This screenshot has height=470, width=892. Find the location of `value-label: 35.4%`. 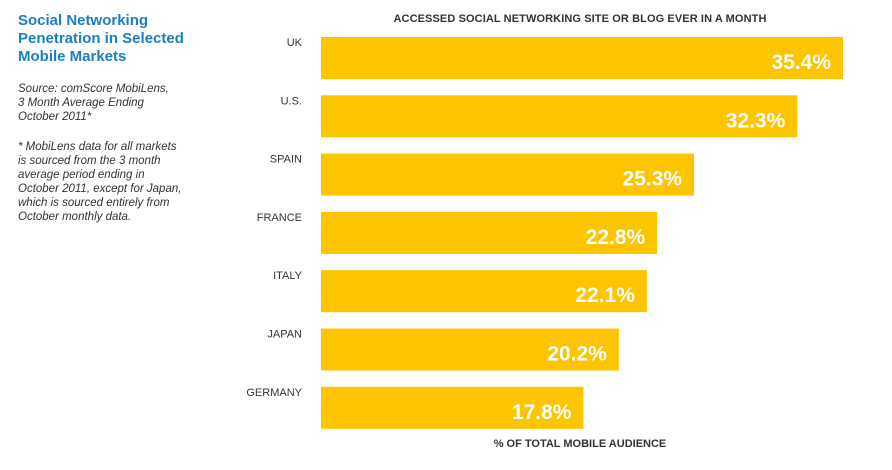

value-label: 35.4% is located at coordinates (801, 62).